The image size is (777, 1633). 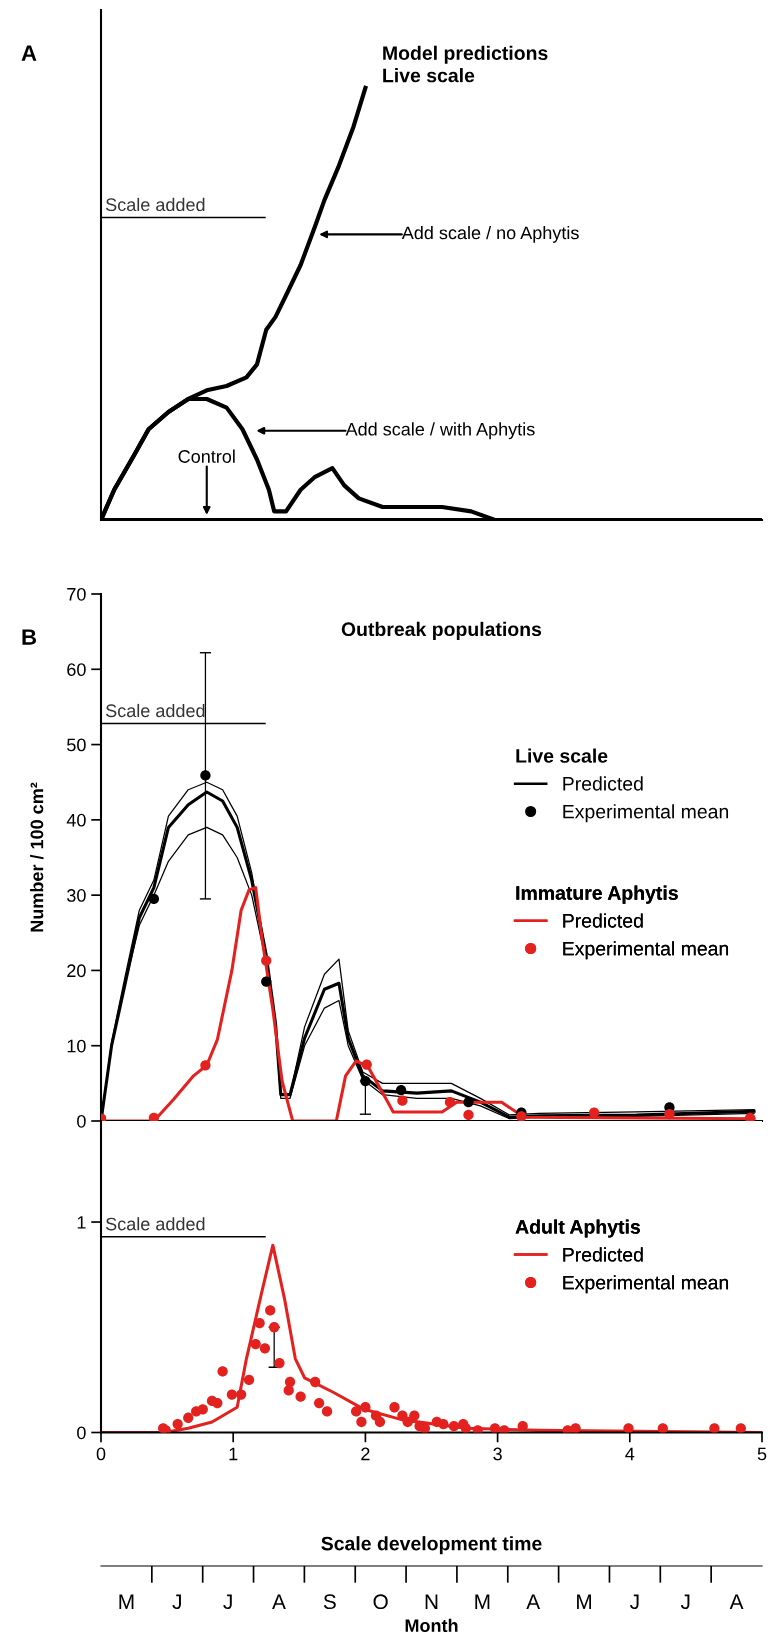 I want to click on category-label: O, so click(x=380, y=1602).